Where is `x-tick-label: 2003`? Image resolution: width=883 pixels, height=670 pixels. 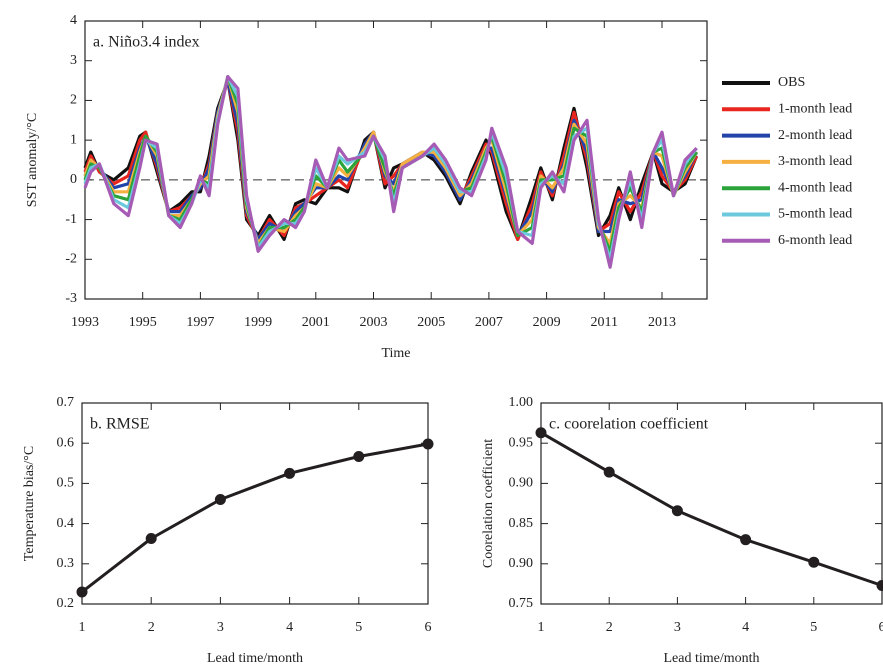
x-tick-label: 2003 is located at coordinates (373, 322).